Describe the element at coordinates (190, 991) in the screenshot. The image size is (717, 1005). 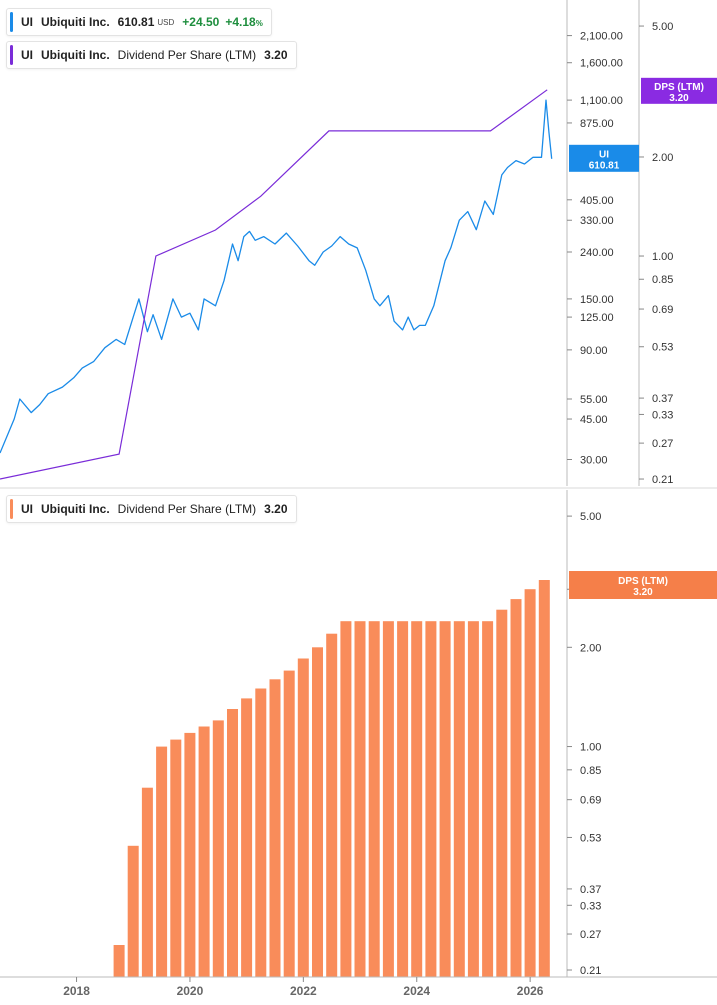
I see `x-axis-tick-label: 2020` at that location.